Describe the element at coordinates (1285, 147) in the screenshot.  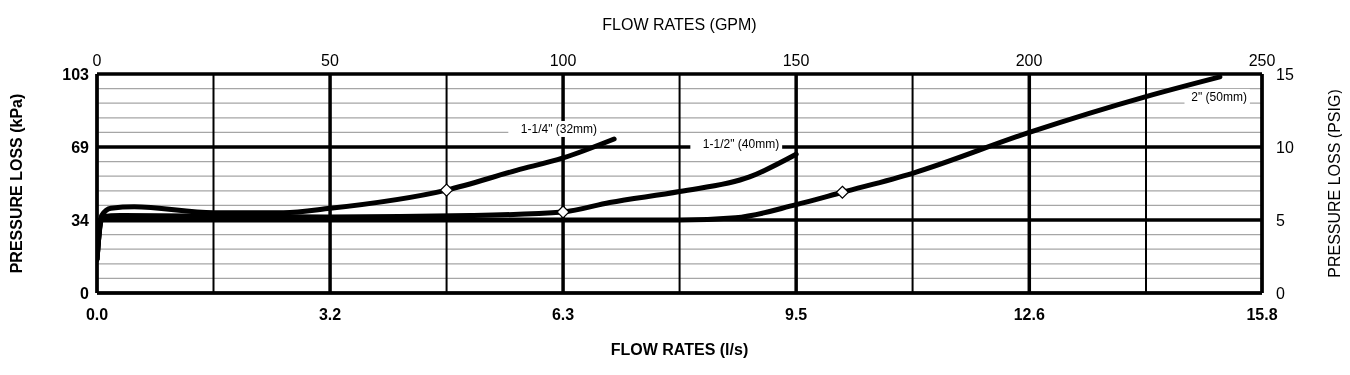
I see `y2-tick-label: 10` at that location.